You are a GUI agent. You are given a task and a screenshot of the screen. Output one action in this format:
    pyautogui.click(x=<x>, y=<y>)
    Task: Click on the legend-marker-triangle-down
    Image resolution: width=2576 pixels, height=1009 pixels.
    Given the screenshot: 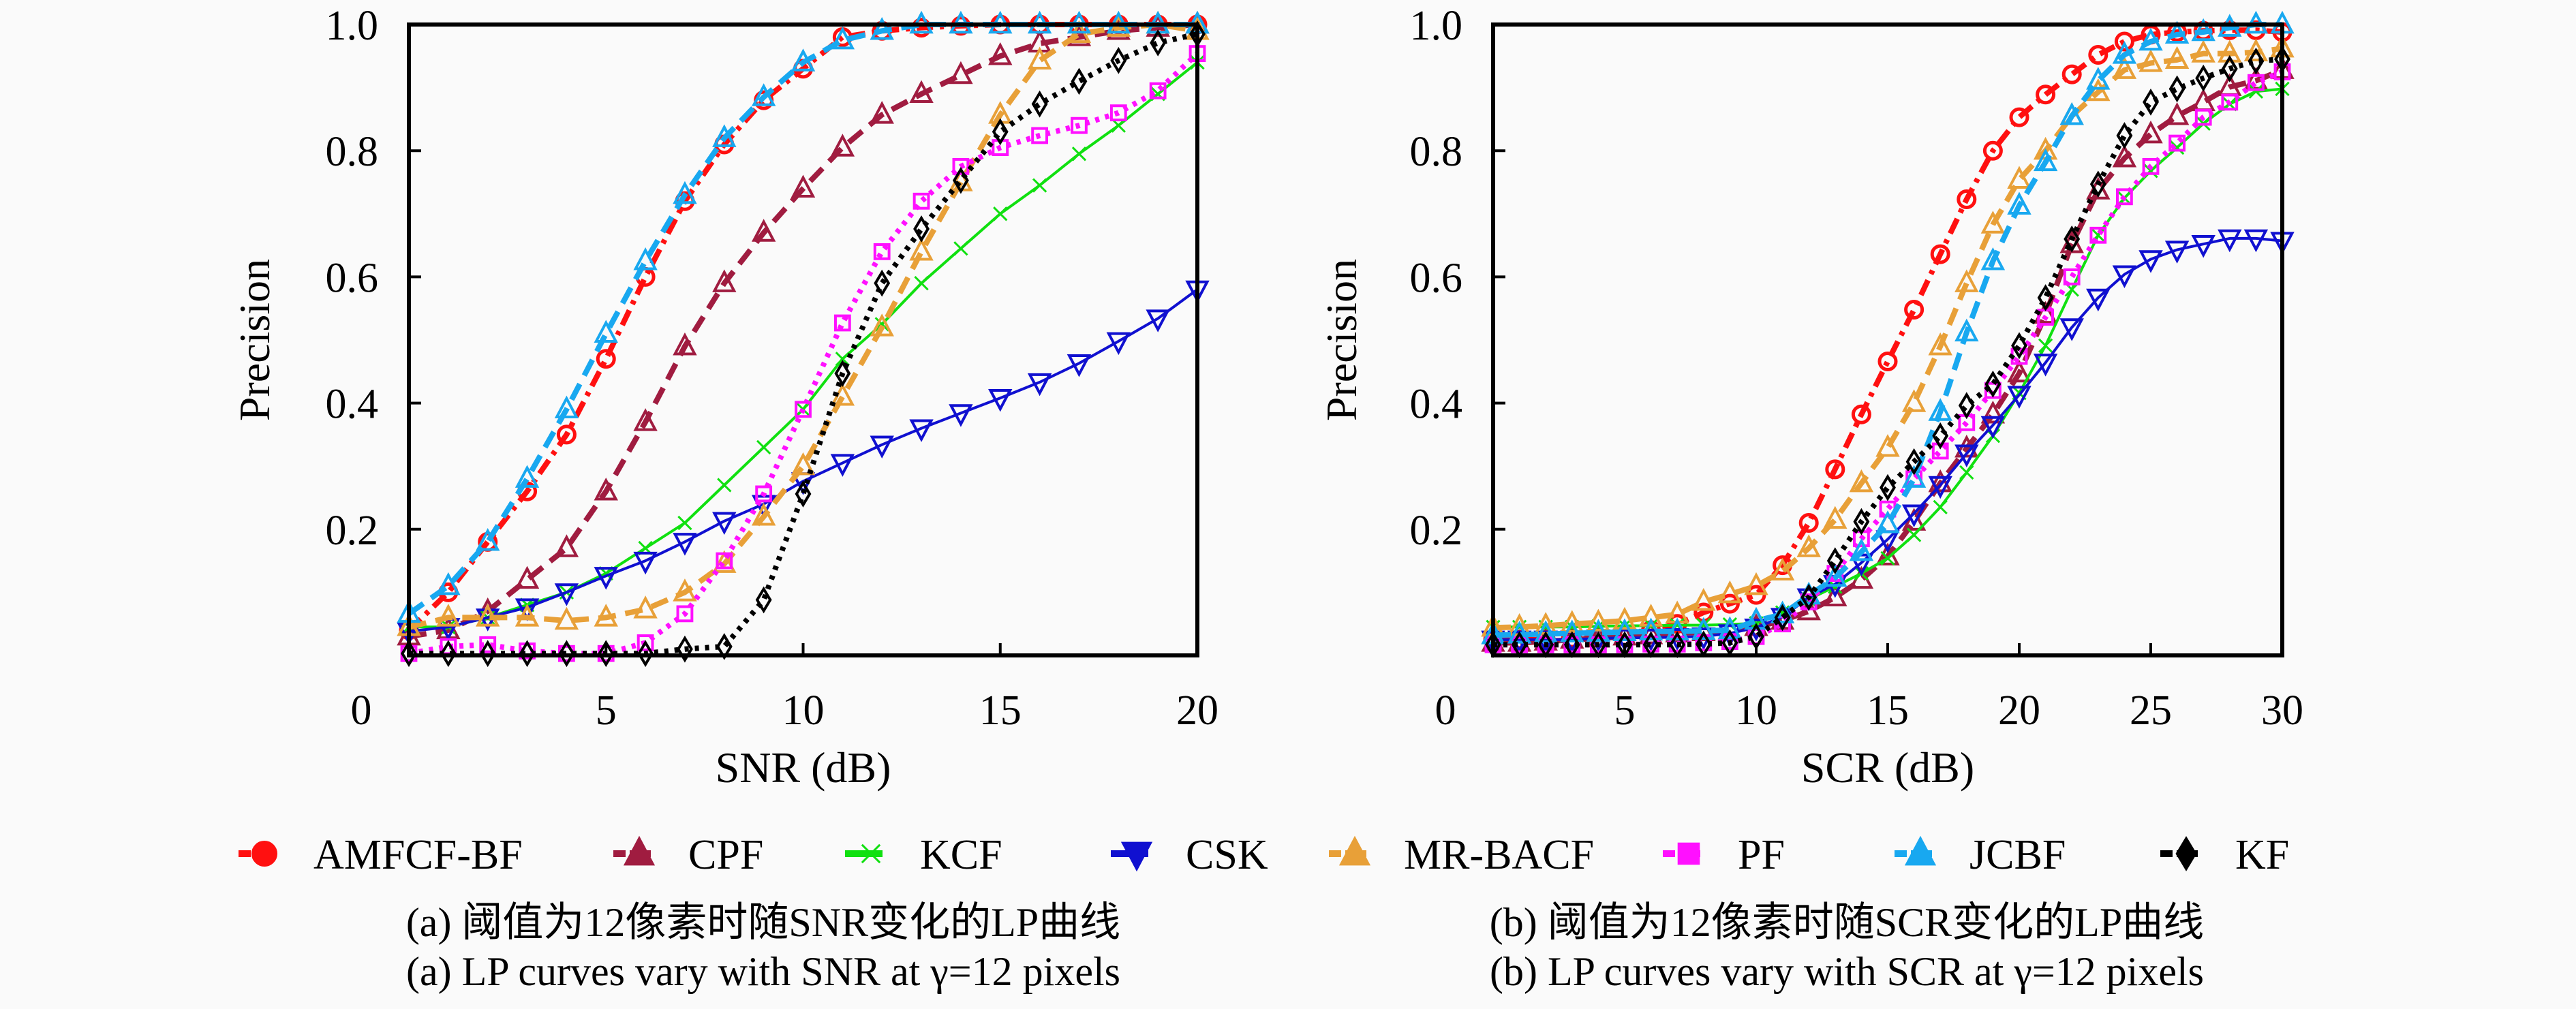 What is the action you would take?
    pyautogui.click(x=1136, y=856)
    